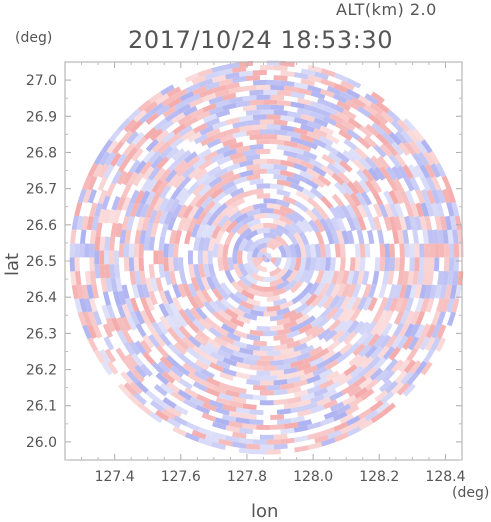  I want to click on x-axis-unit: (deg), so click(471, 493).